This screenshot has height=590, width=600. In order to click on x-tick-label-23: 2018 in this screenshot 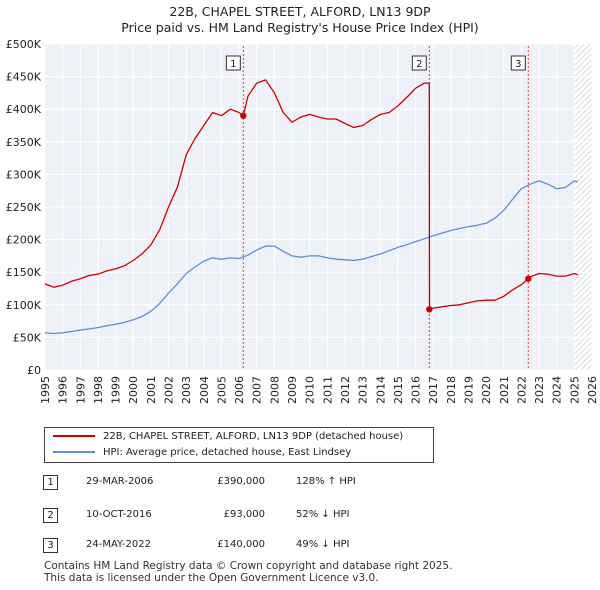, I will do `click(451, 390)`.